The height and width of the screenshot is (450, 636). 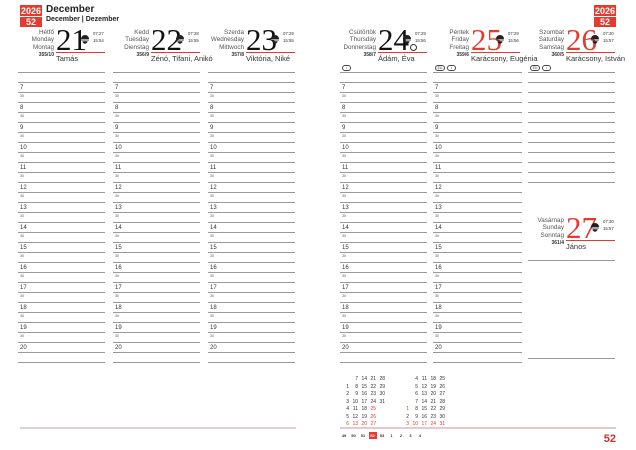 What do you see at coordinates (70, 9) in the screenshot?
I see `month-title: December` at bounding box center [70, 9].